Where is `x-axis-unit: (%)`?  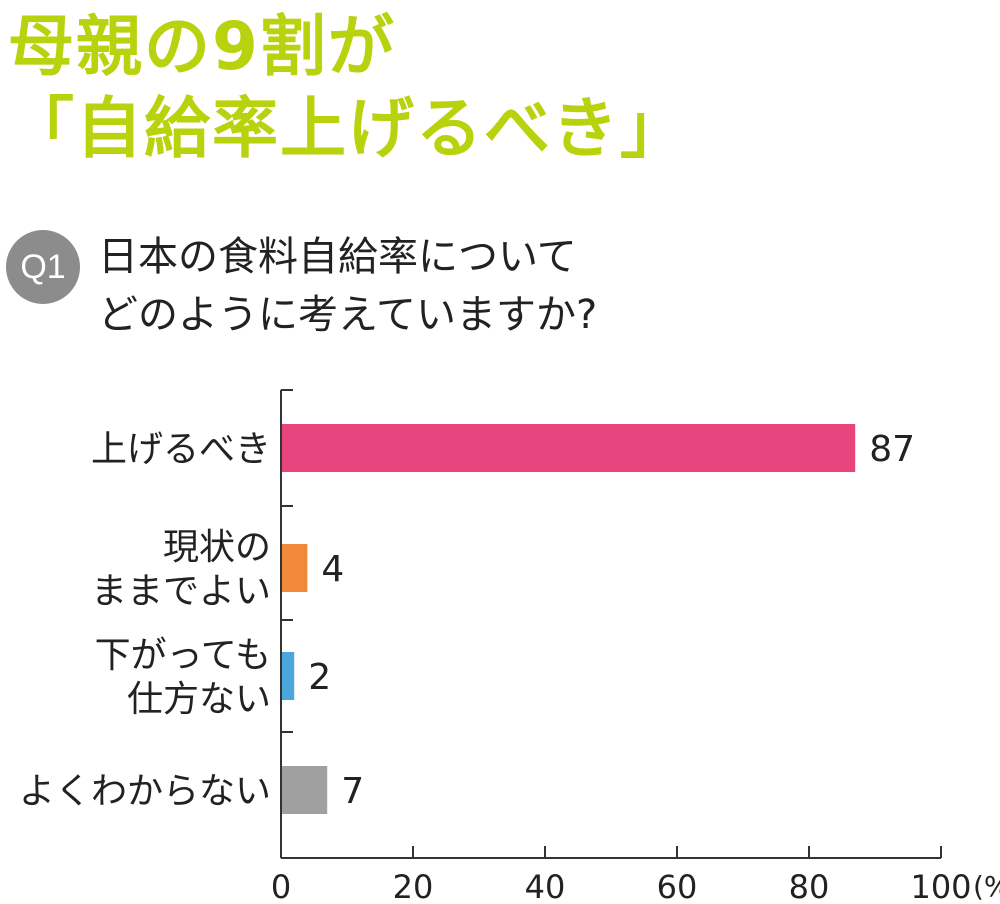
x-axis-unit: (%) is located at coordinates (986, 886).